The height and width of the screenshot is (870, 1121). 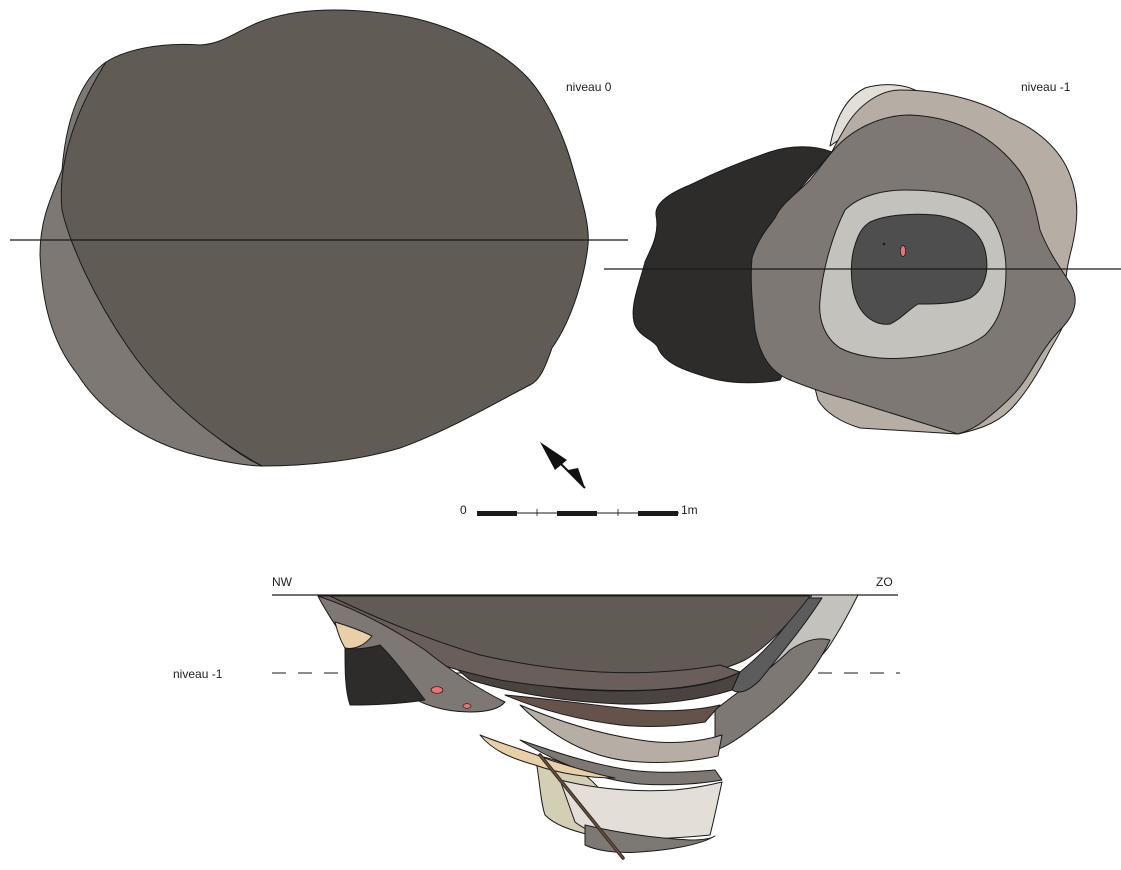 What do you see at coordinates (612, 710) in the screenshot?
I see `section-layer-brown` at bounding box center [612, 710].